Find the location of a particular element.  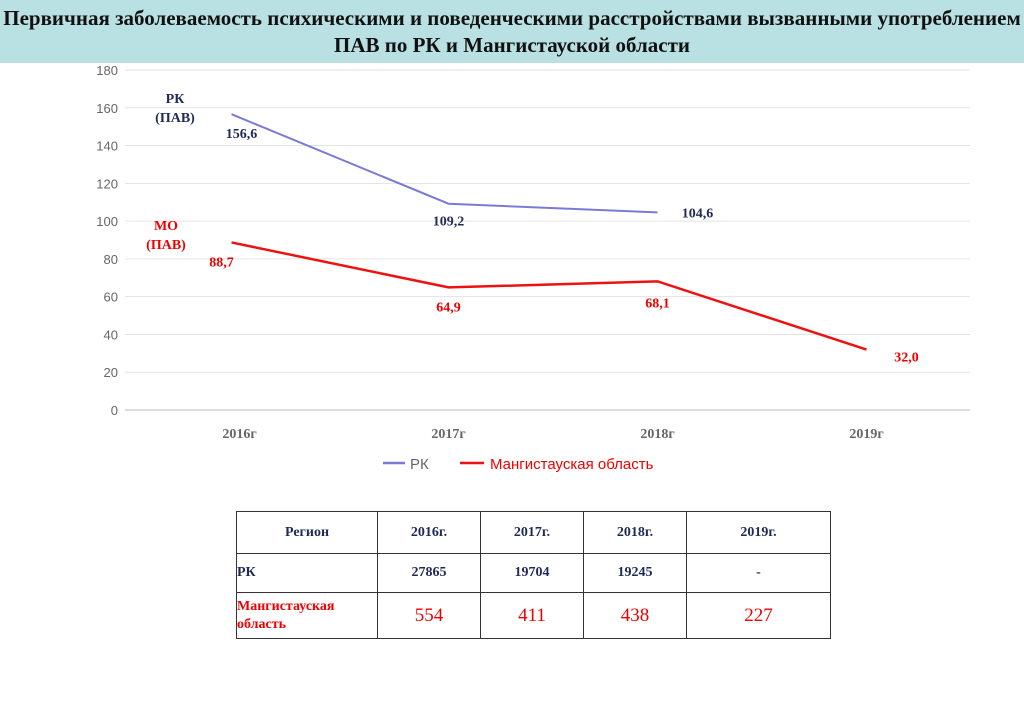

y-tick-label: 20 is located at coordinates (111, 372).